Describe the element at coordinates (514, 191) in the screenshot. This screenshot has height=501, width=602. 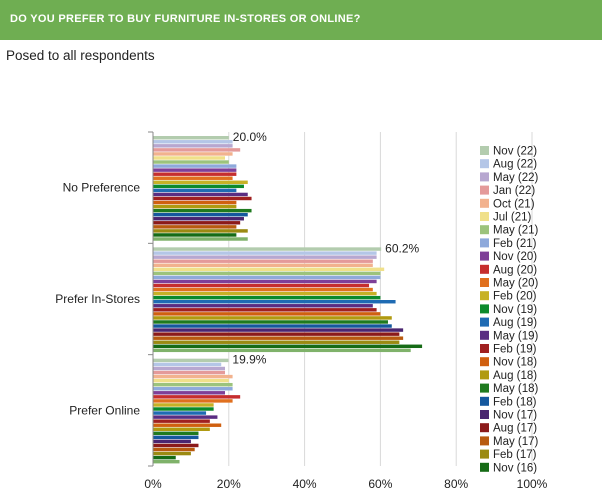
I see `legend-label: Jan (22)` at that location.